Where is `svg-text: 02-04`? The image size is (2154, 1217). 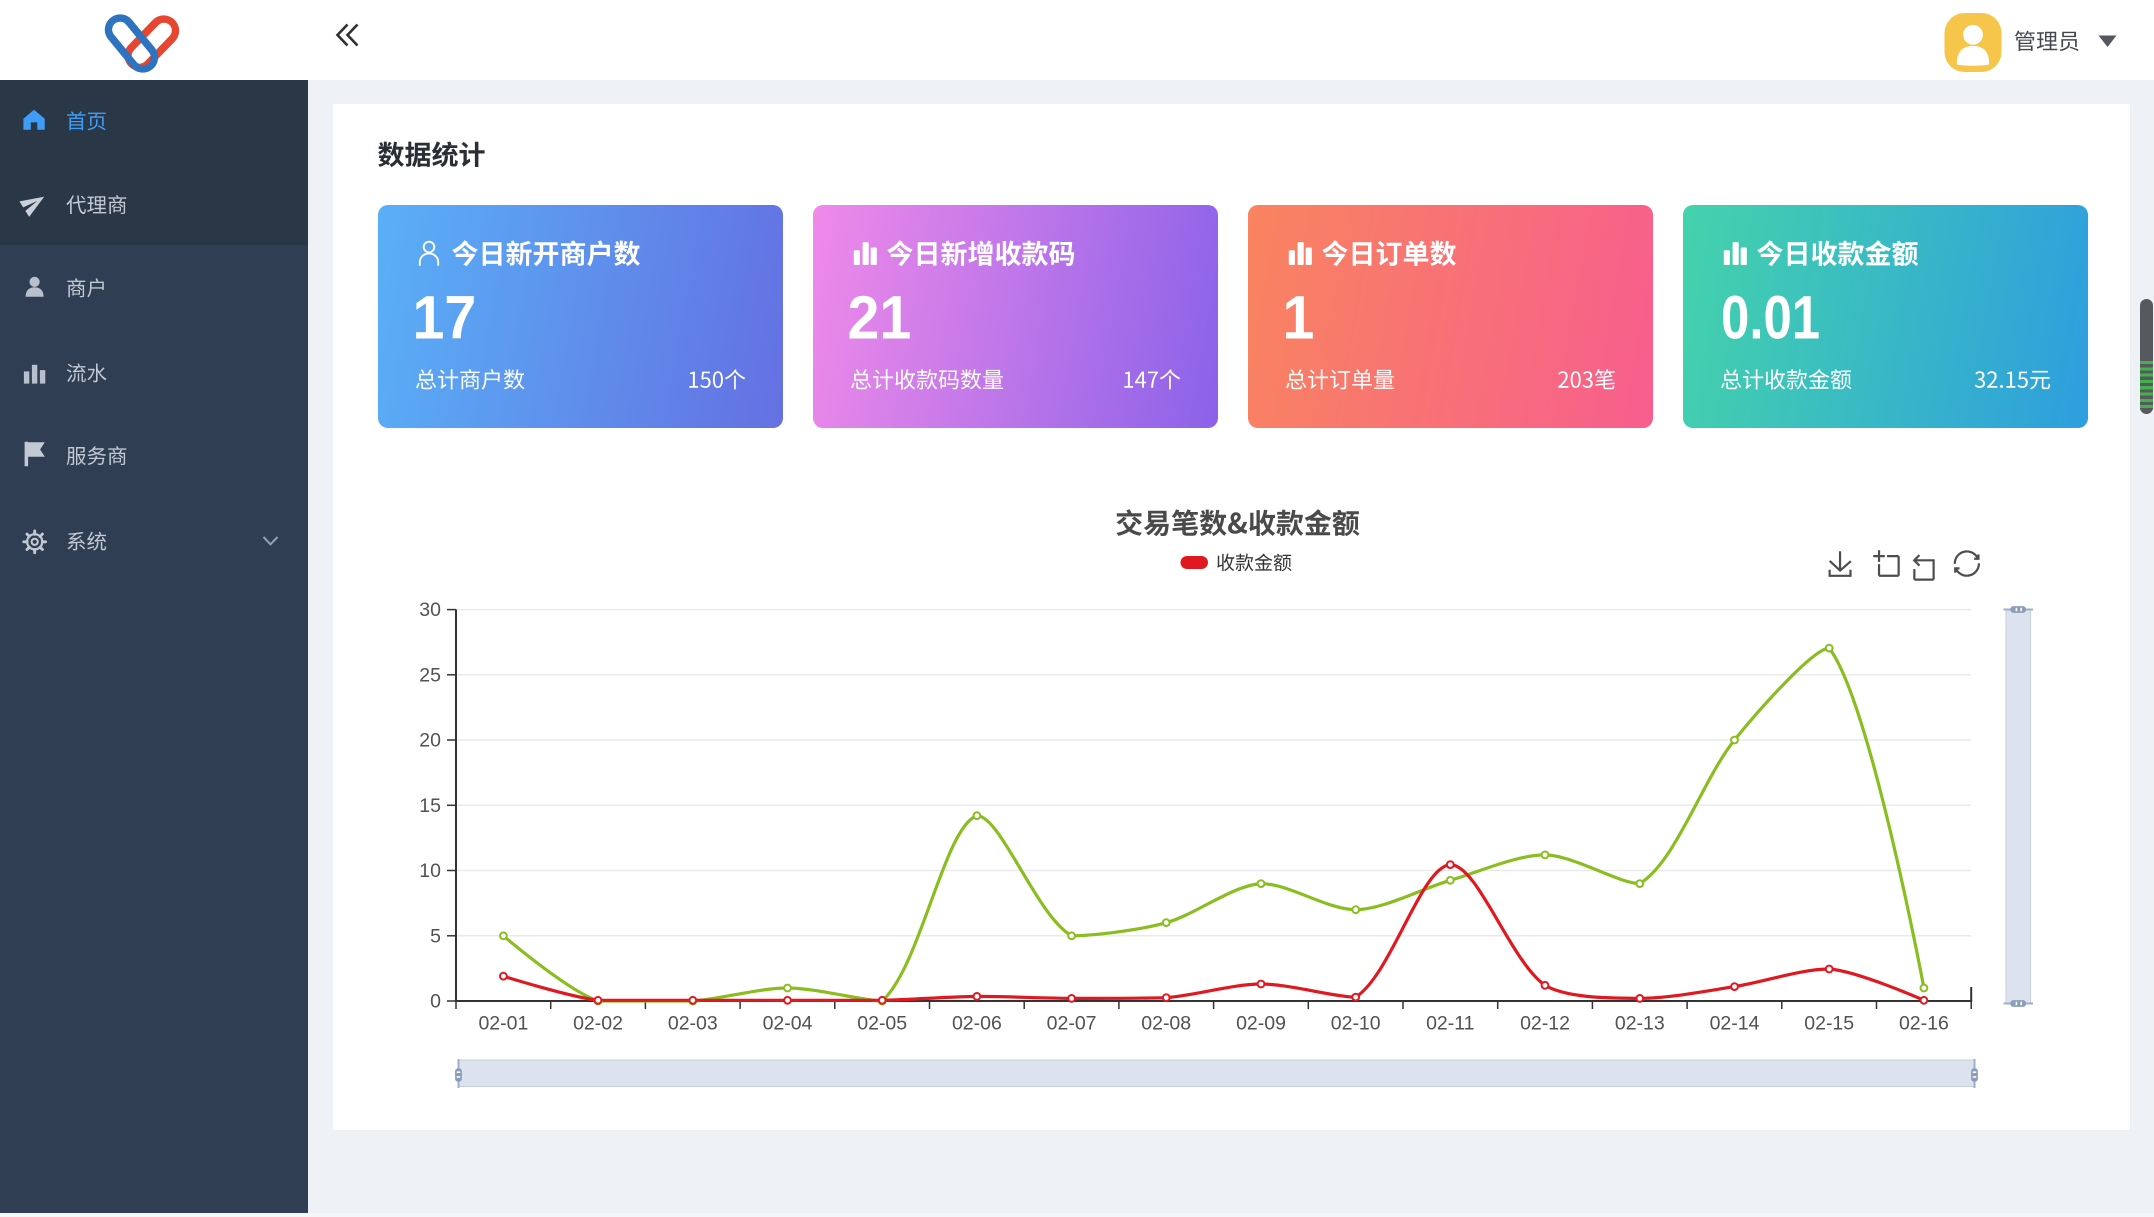
svg-text: 02-04 is located at coordinates (788, 1024).